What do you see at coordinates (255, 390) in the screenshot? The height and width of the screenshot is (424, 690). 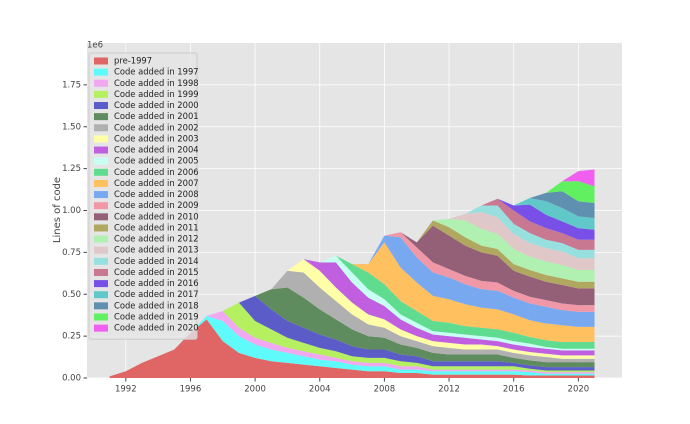 I see `x-tick-label: 2000` at bounding box center [255, 390].